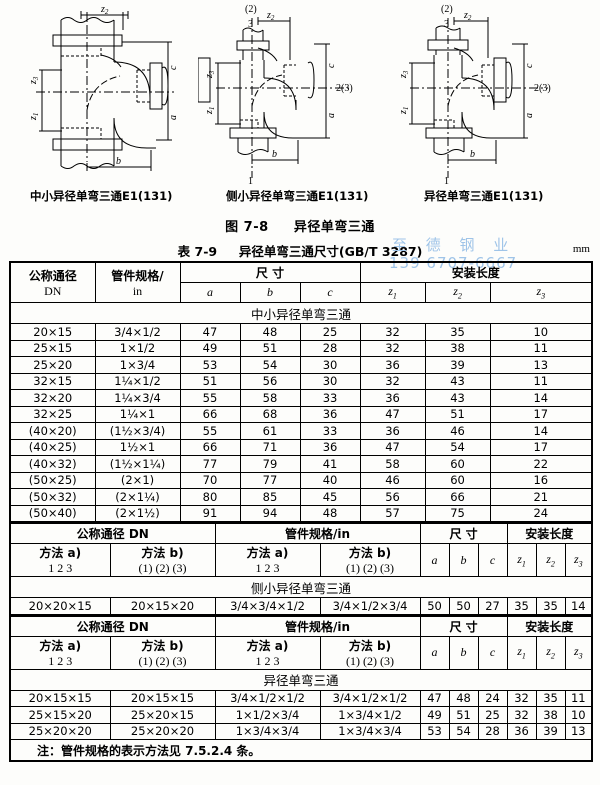 The width and height of the screenshot is (600, 785). I want to click on cell-z1: 56, so click(392, 497).